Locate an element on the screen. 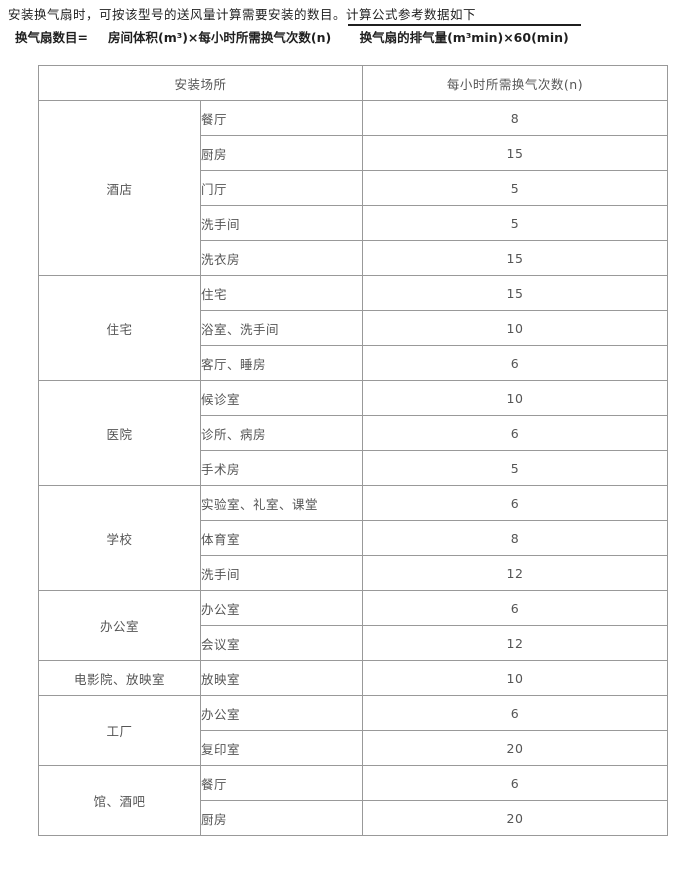 The width and height of the screenshot is (697, 872). group-name-cell: 工厂 is located at coordinates (119, 730).